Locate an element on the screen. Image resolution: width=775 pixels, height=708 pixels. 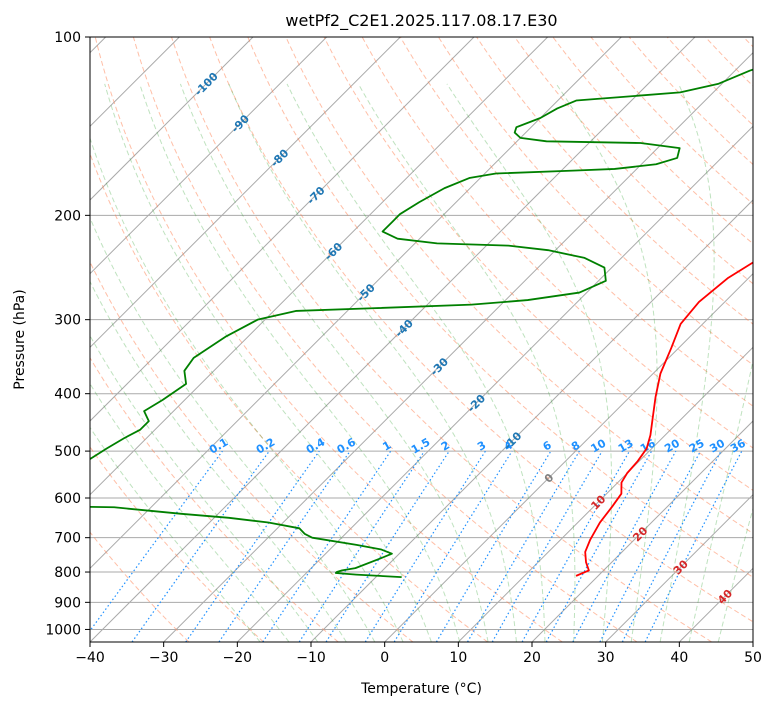
temperature-profile is located at coordinates (664, 419).